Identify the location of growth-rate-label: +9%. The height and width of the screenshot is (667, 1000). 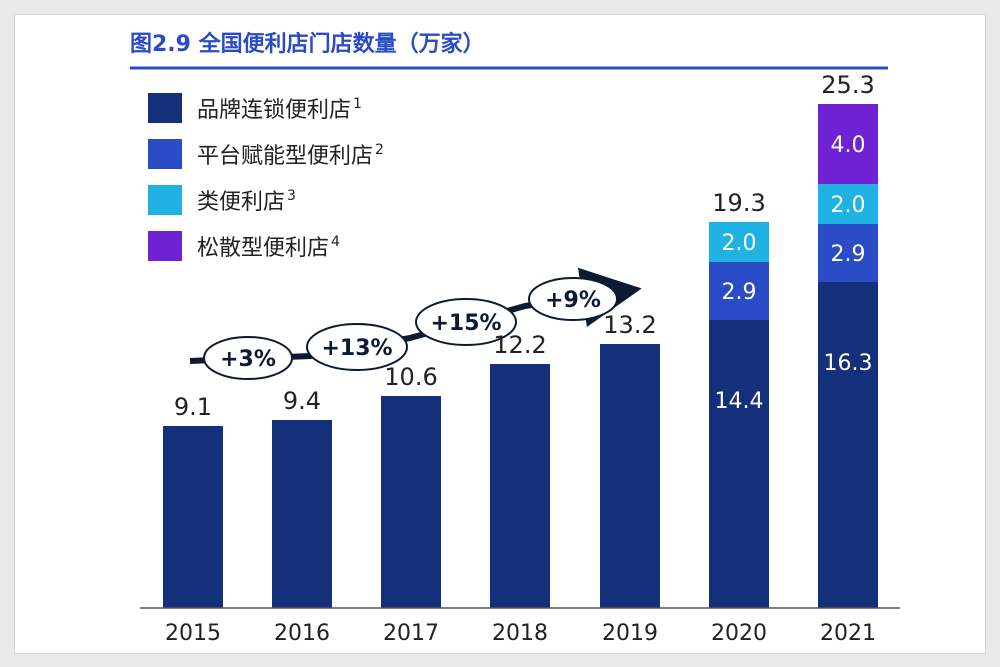
(573, 300).